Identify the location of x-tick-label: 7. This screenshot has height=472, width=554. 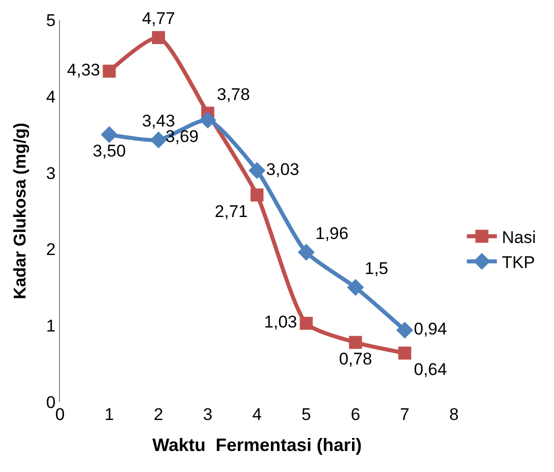
(405, 414).